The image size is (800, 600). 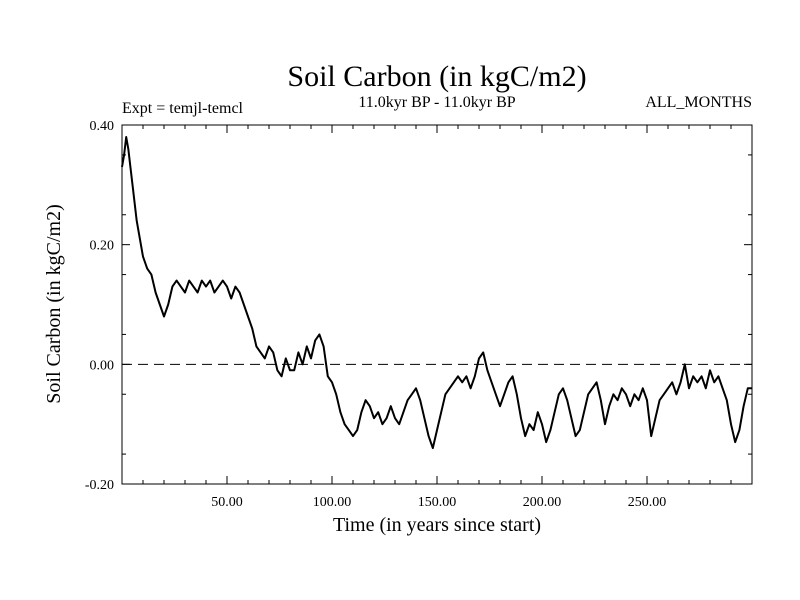 I want to click on chart-subtitle-left: Expt = temjl-temcl, so click(x=183, y=108).